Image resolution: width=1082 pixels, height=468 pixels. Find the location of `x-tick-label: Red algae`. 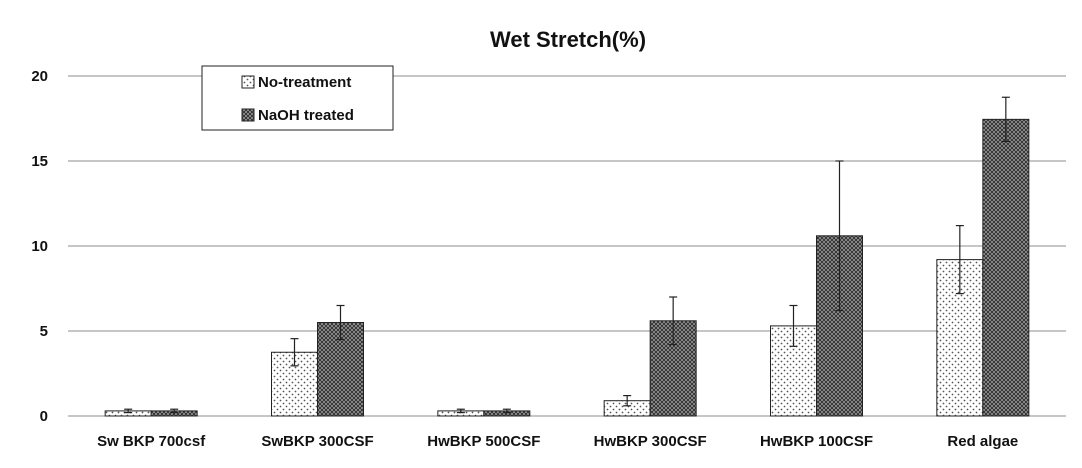

x-tick-label: Red algae is located at coordinates (982, 441).